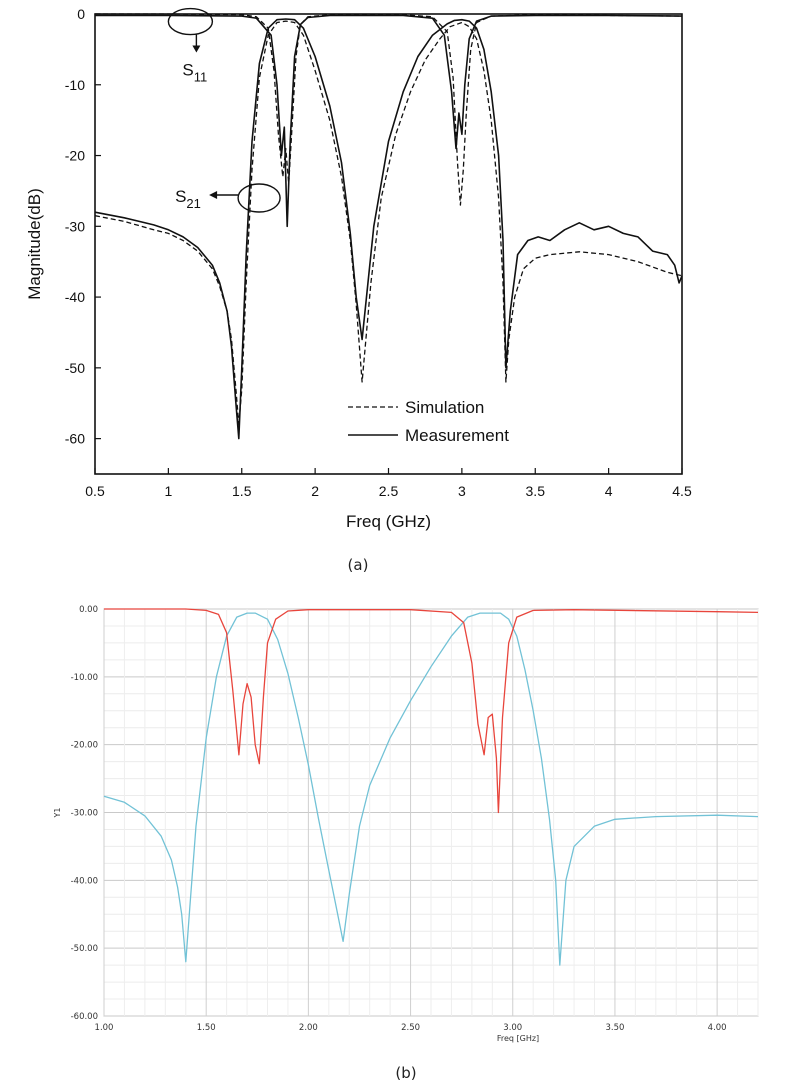  I want to click on x-tick-label: 2.50, so click(410, 1028).